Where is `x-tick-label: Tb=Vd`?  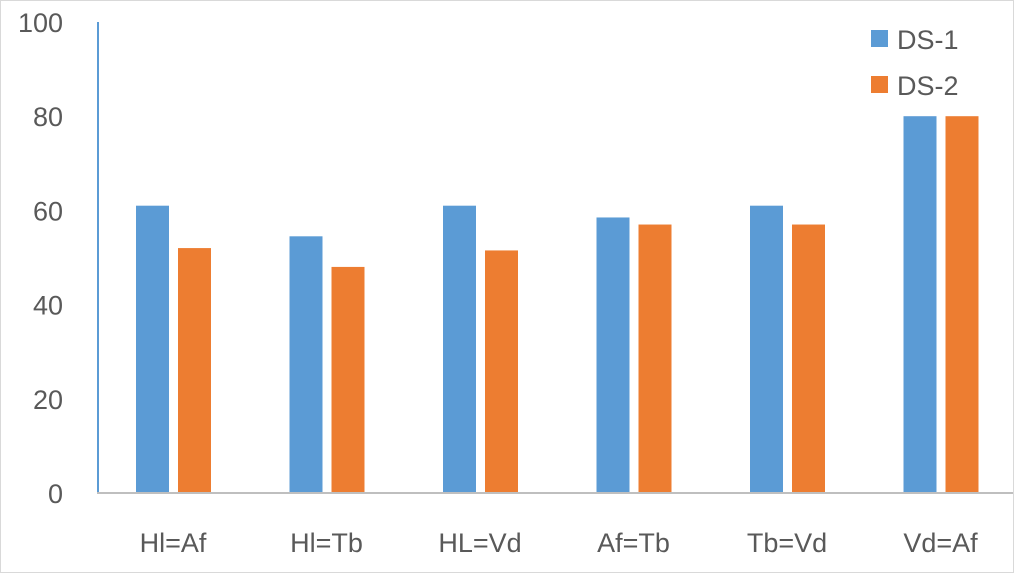 x-tick-label: Tb=Vd is located at coordinates (787, 543).